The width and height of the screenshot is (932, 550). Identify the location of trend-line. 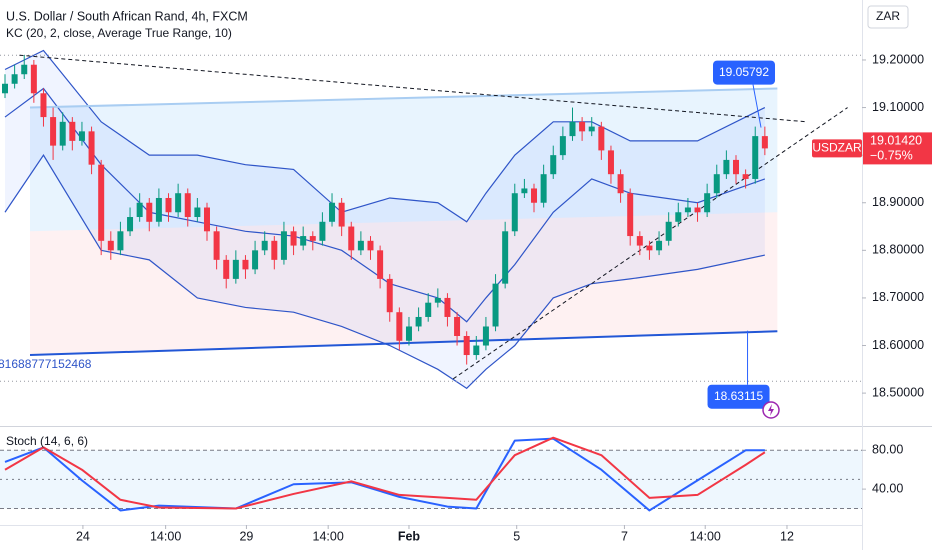
(413, 88).